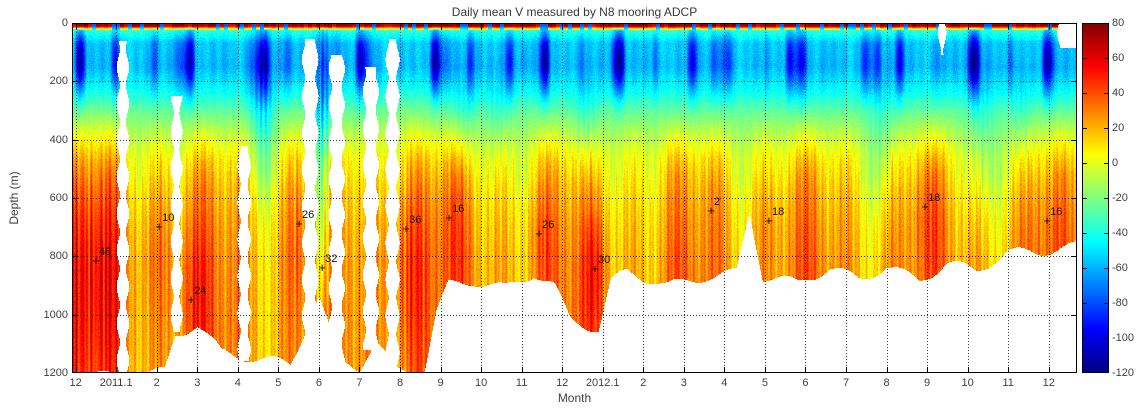 Image resolution: width=1136 pixels, height=408 pixels. What do you see at coordinates (331, 259) in the screenshot?
I see `data-point-label: 32` at bounding box center [331, 259].